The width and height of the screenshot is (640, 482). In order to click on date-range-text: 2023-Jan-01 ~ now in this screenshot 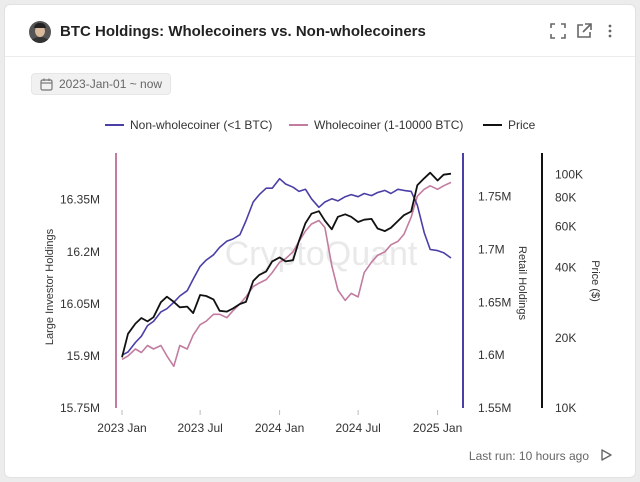, I will do `click(111, 84)`.